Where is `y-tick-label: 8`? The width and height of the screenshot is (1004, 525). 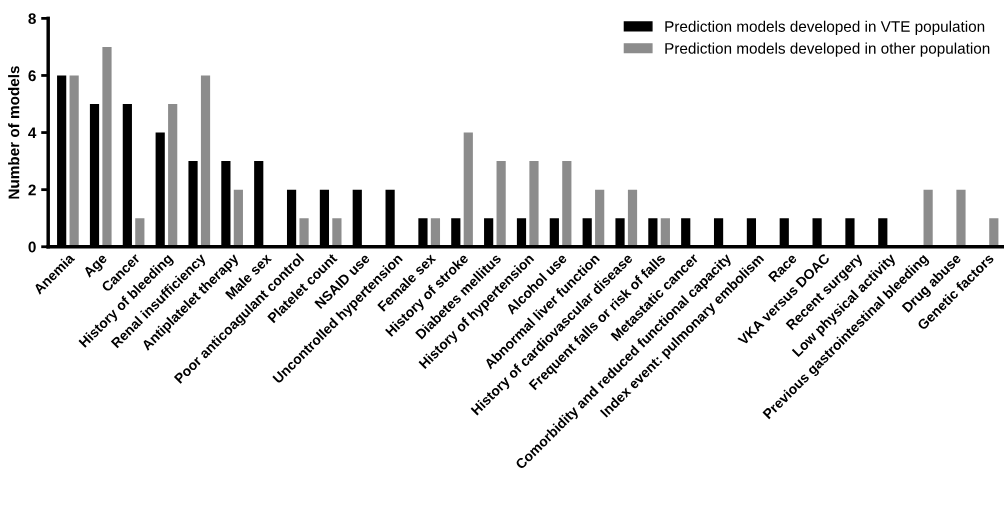 y-tick-label: 8 is located at coordinates (32, 19).